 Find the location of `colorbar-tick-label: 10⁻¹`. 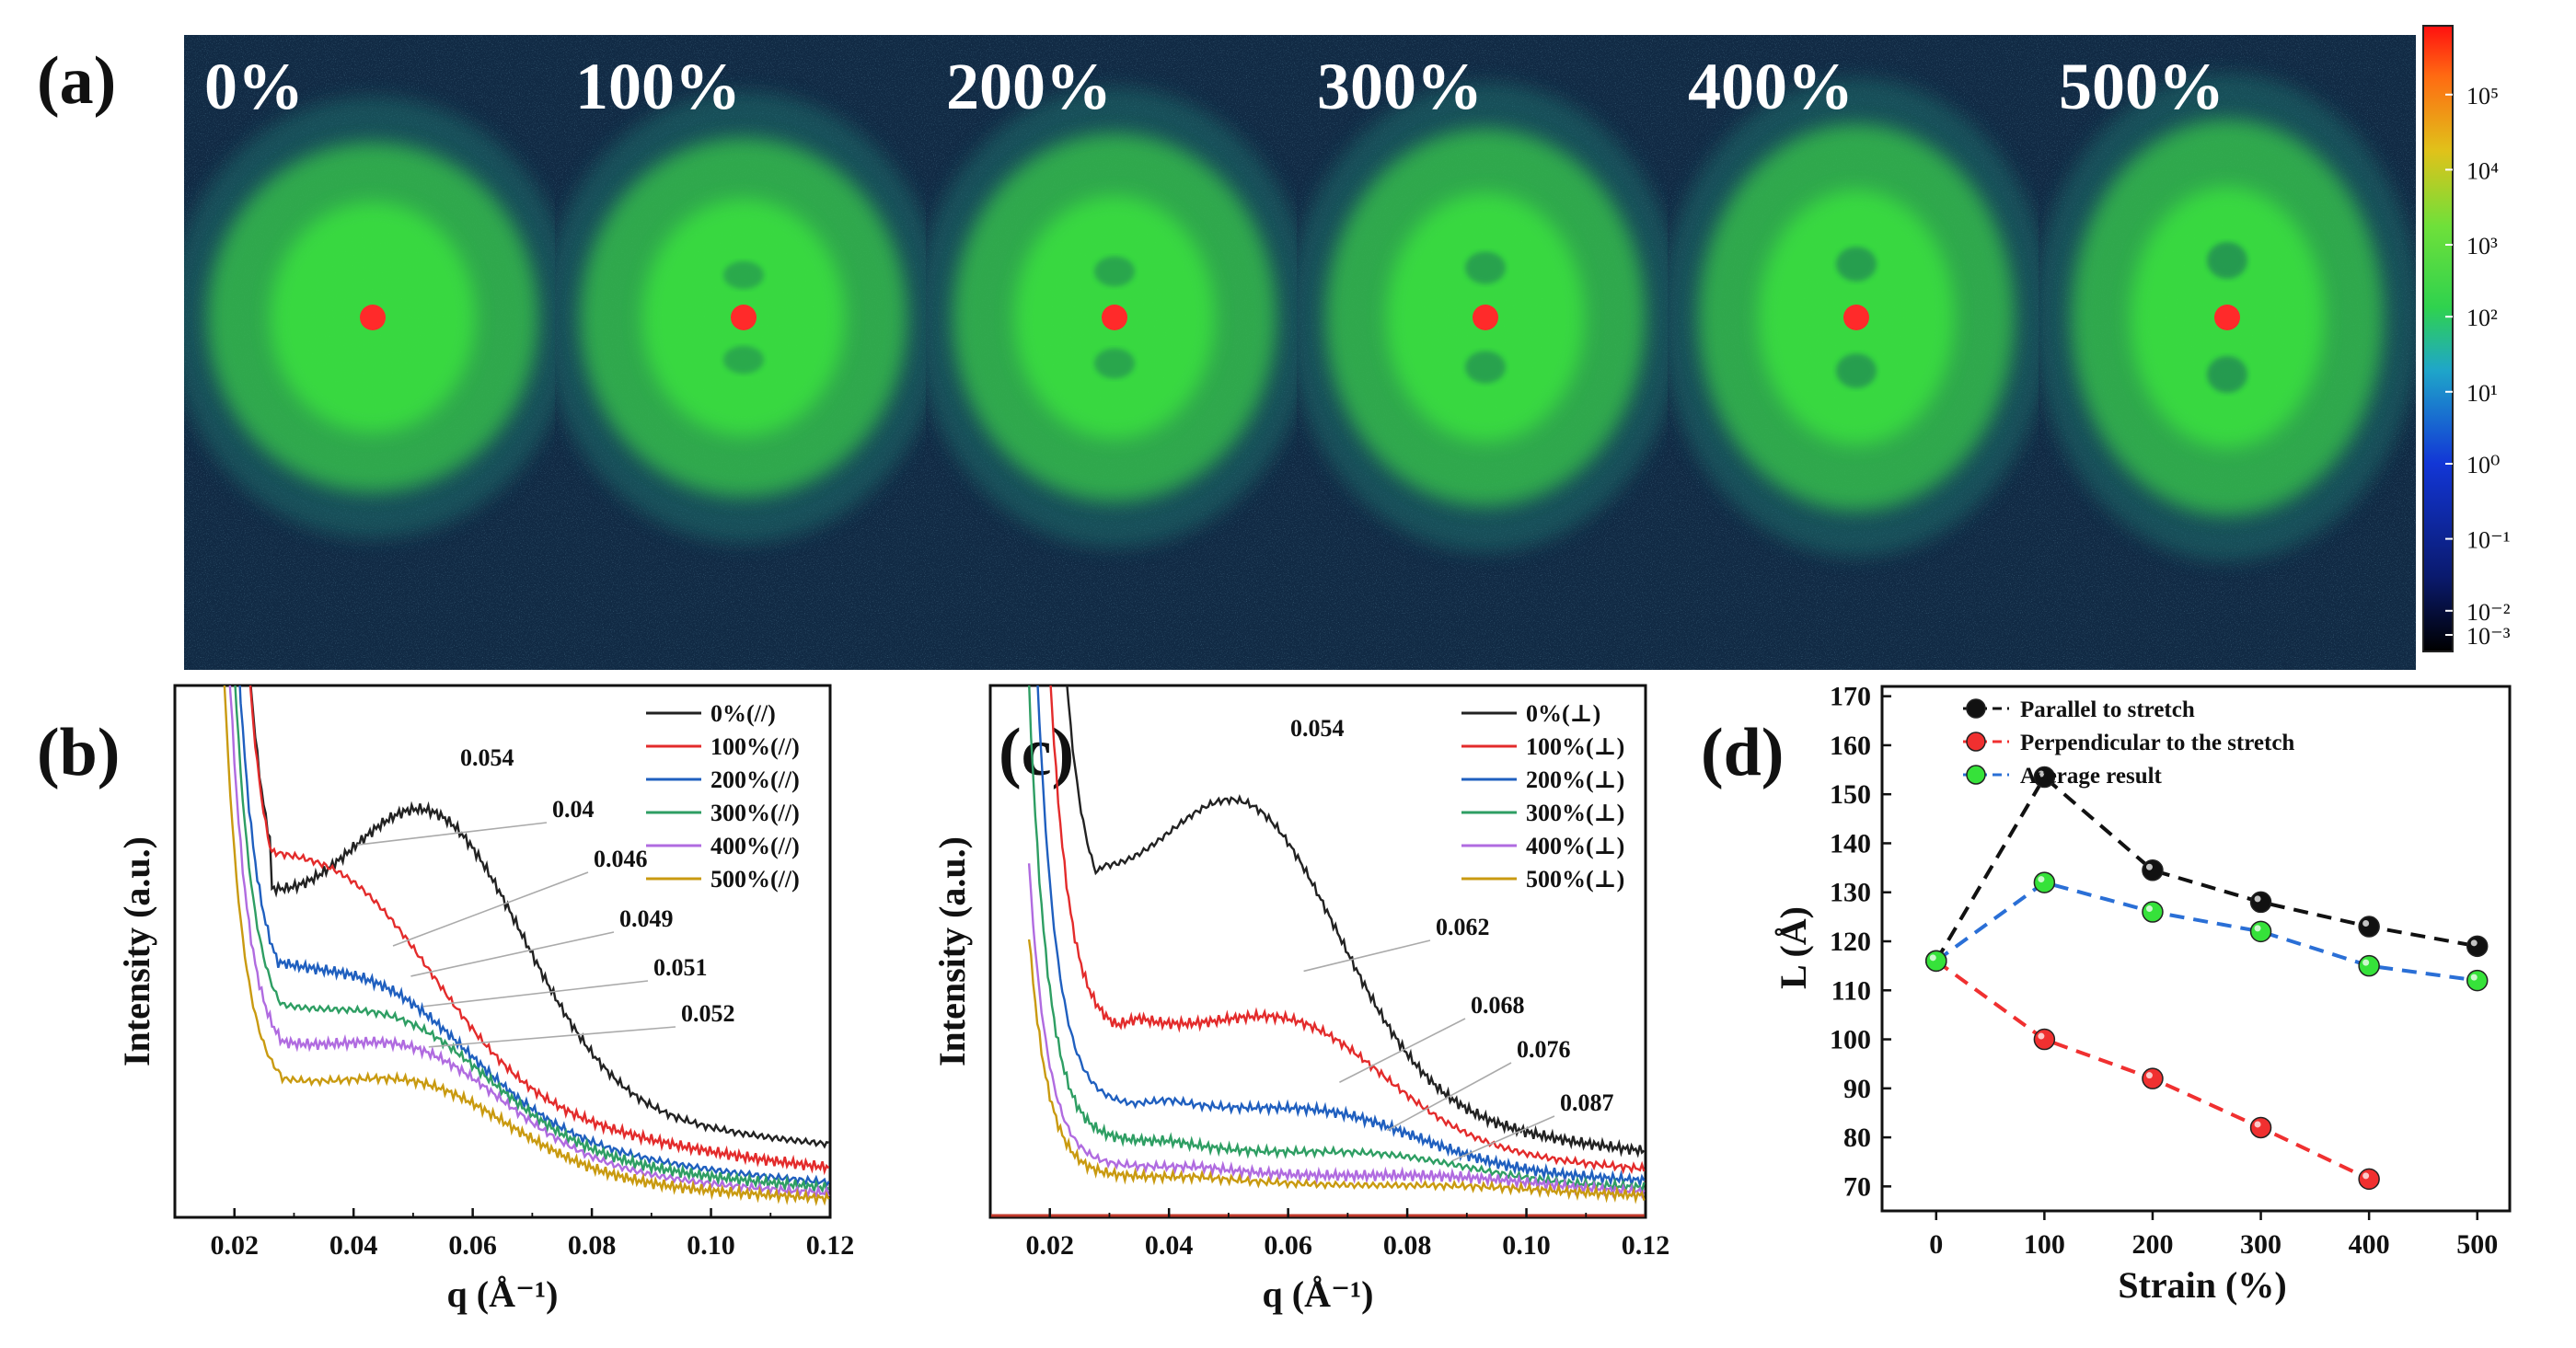

colorbar-tick-label: 10⁻¹ is located at coordinates (2488, 540).